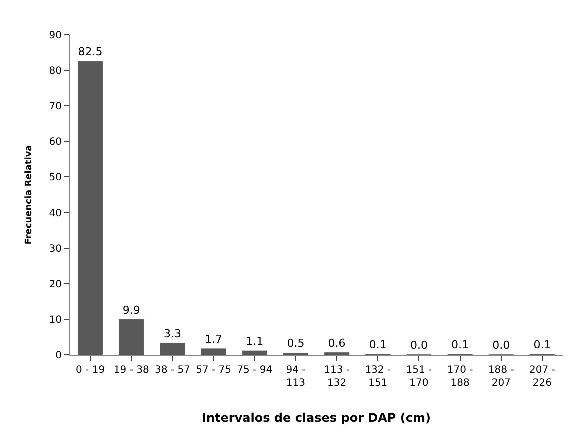 This screenshot has width=583, height=435. Describe the element at coordinates (172, 370) in the screenshot. I see `x-tick-label: 38 - 57` at that location.